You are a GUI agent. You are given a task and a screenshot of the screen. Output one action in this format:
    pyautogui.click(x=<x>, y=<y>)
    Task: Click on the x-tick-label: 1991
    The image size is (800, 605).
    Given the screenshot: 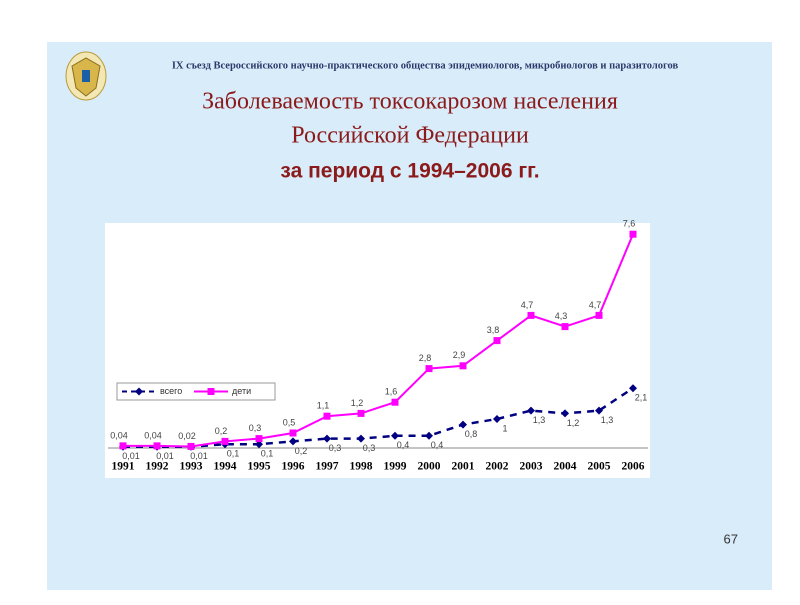 What is the action you would take?
    pyautogui.click(x=123, y=467)
    